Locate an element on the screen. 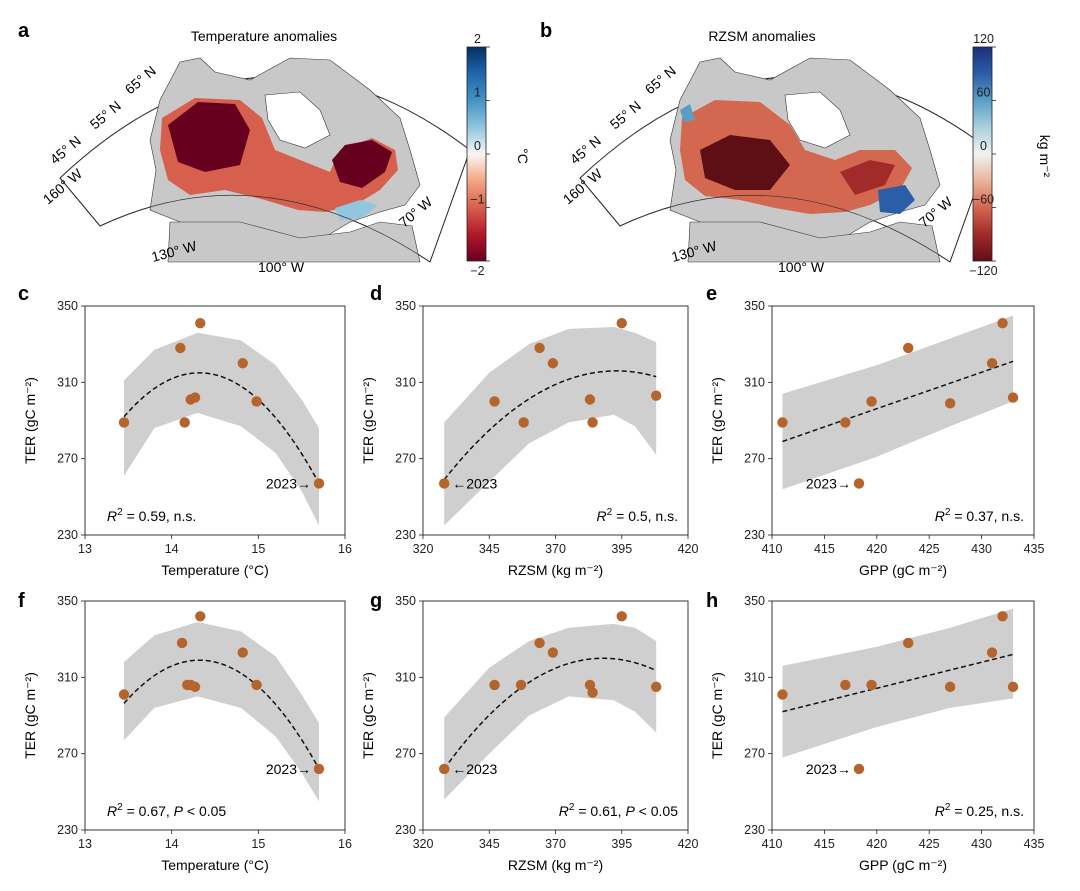 Image resolution: width=1080 pixels, height=891 pixels. map-b-border is located at coordinates (785, 228).